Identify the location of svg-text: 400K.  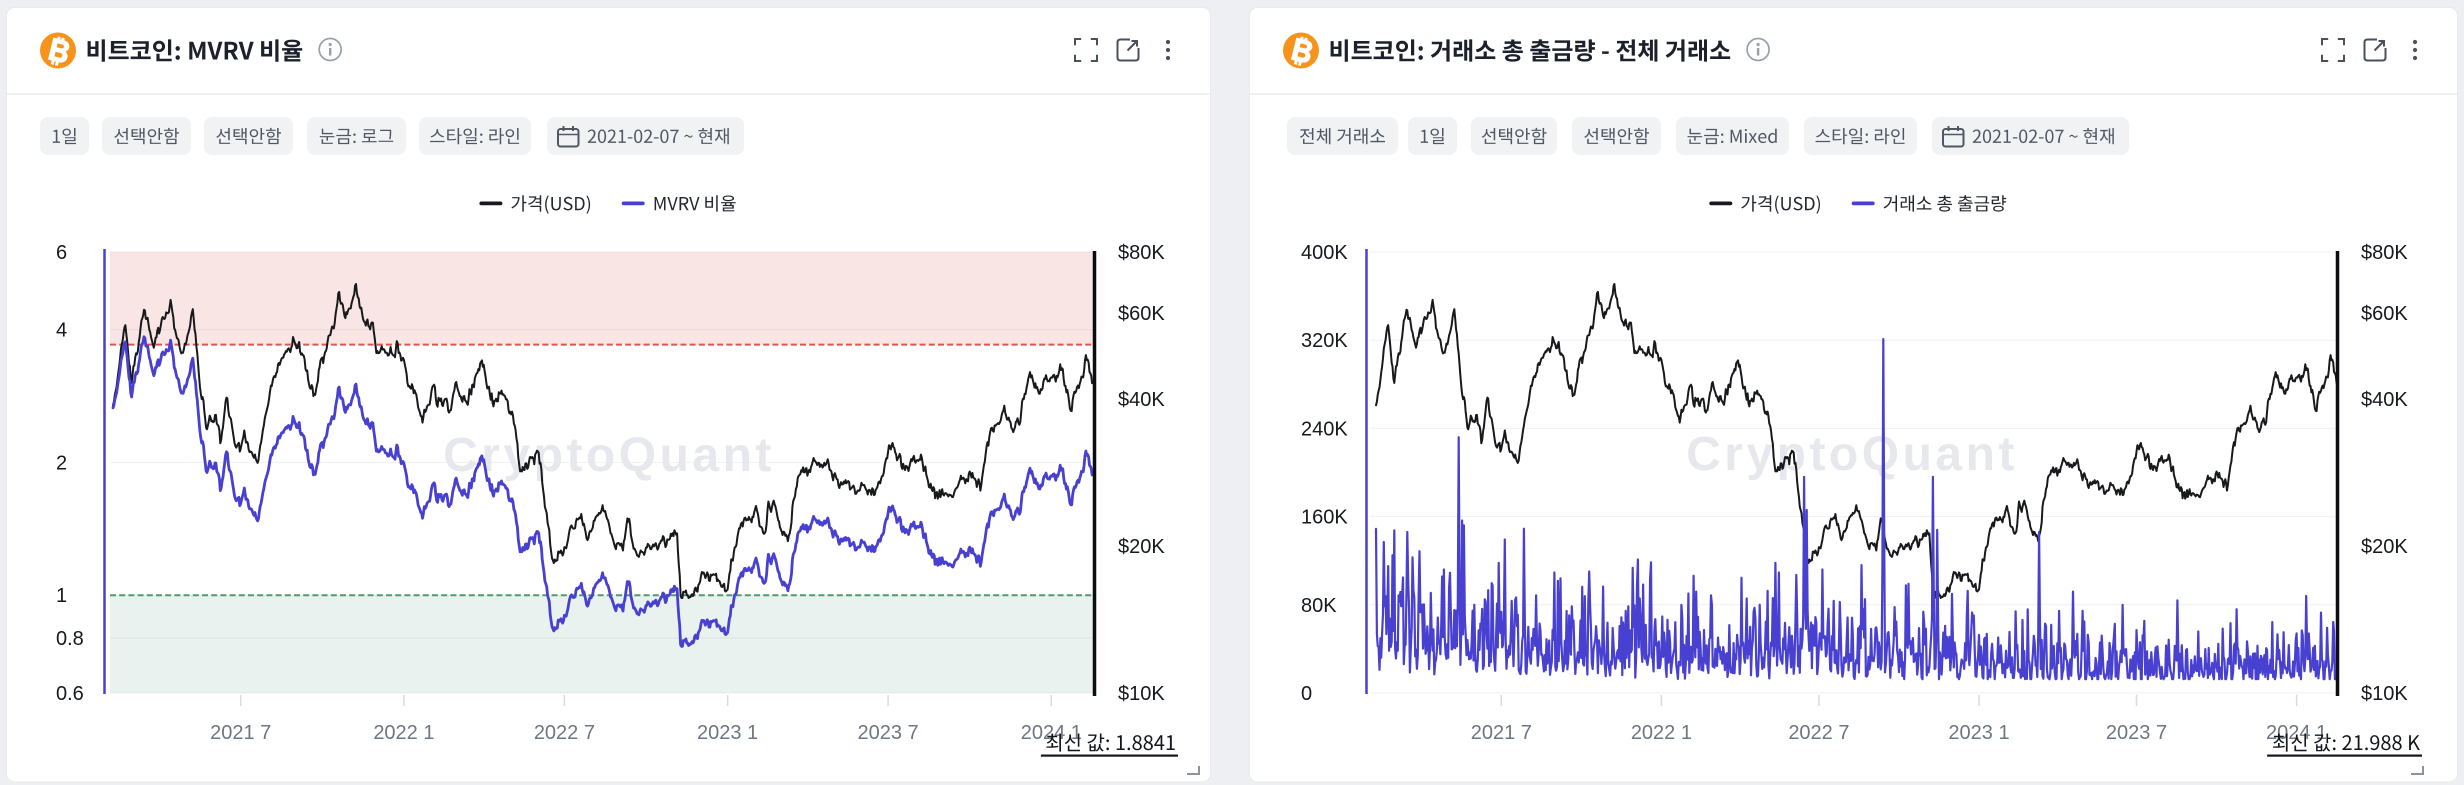
(1324, 253).